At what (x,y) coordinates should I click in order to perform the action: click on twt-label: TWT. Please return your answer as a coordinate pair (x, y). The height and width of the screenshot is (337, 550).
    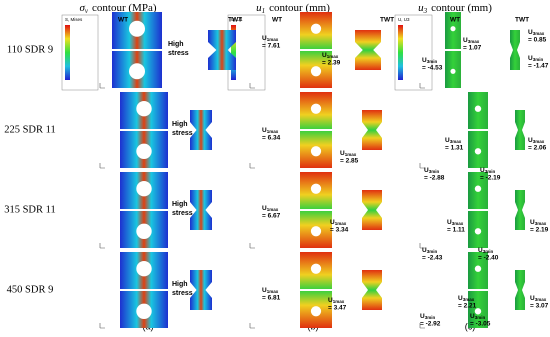
    Looking at the image, I should click on (235, 20).